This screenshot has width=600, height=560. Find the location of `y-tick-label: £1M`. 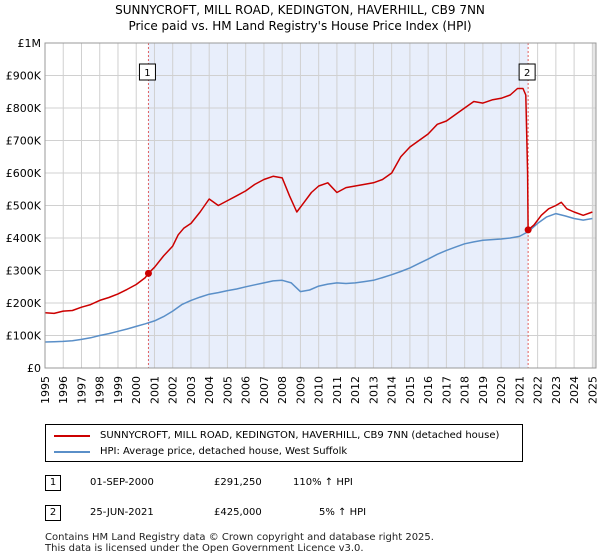

y-tick-label: £1M is located at coordinates (30, 43).